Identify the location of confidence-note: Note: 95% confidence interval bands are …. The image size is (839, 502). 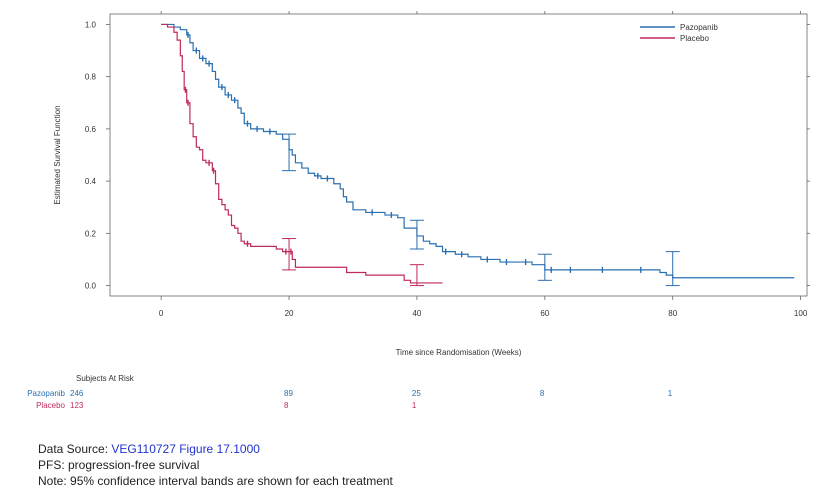
(215, 481).